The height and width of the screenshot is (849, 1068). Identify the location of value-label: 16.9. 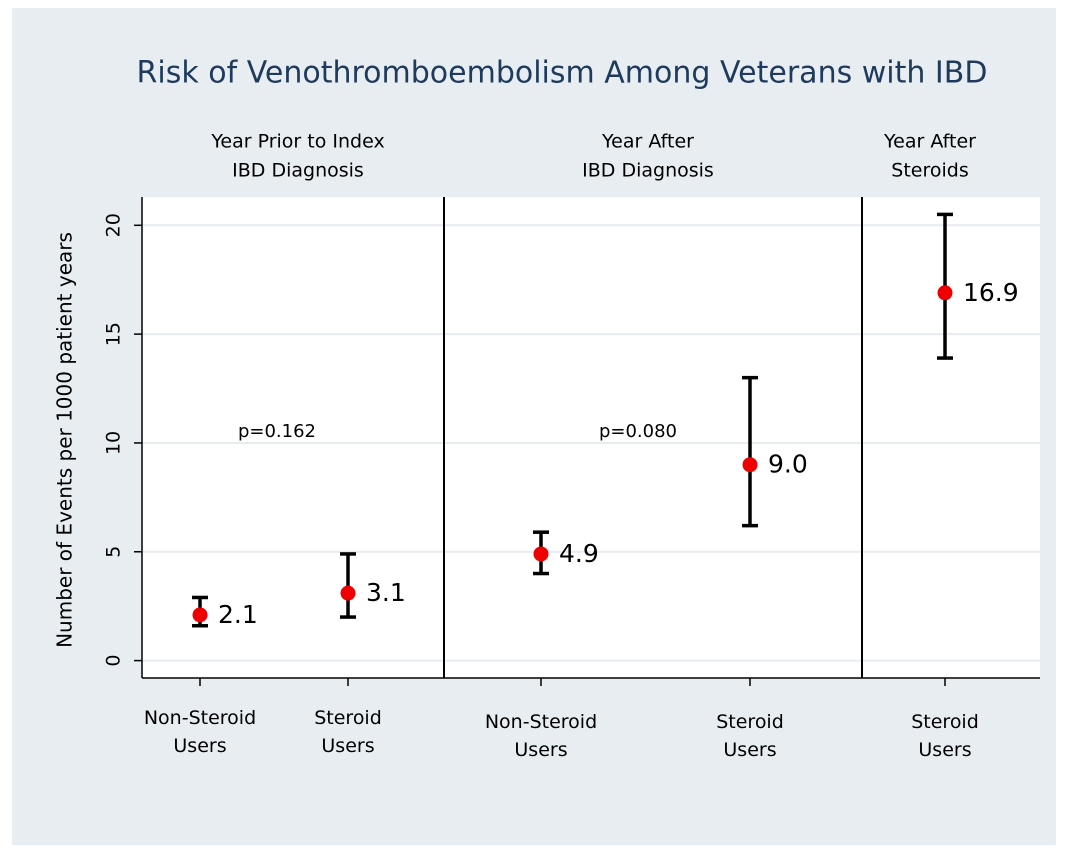
(991, 292).